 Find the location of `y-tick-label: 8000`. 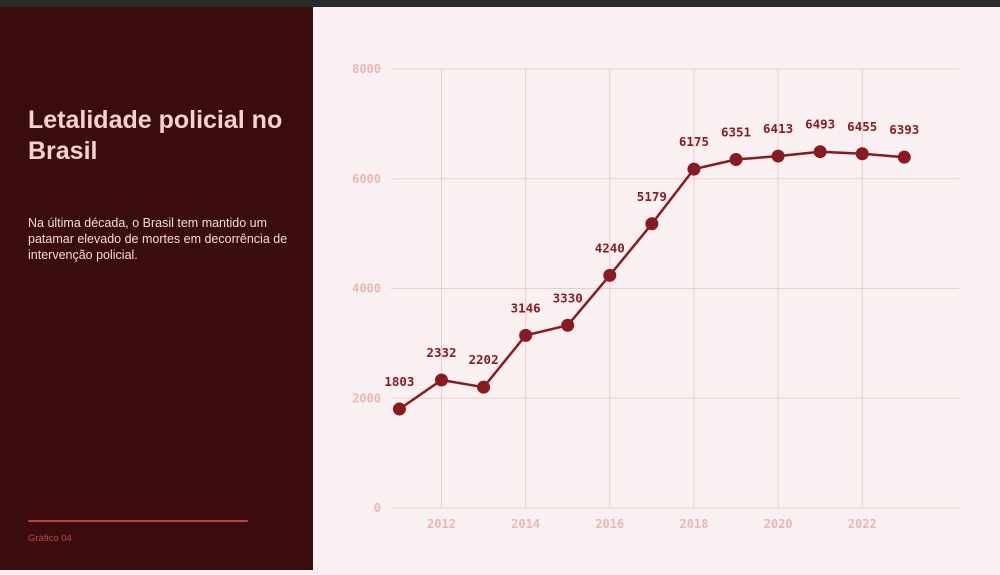

y-tick-label: 8000 is located at coordinates (366, 69).